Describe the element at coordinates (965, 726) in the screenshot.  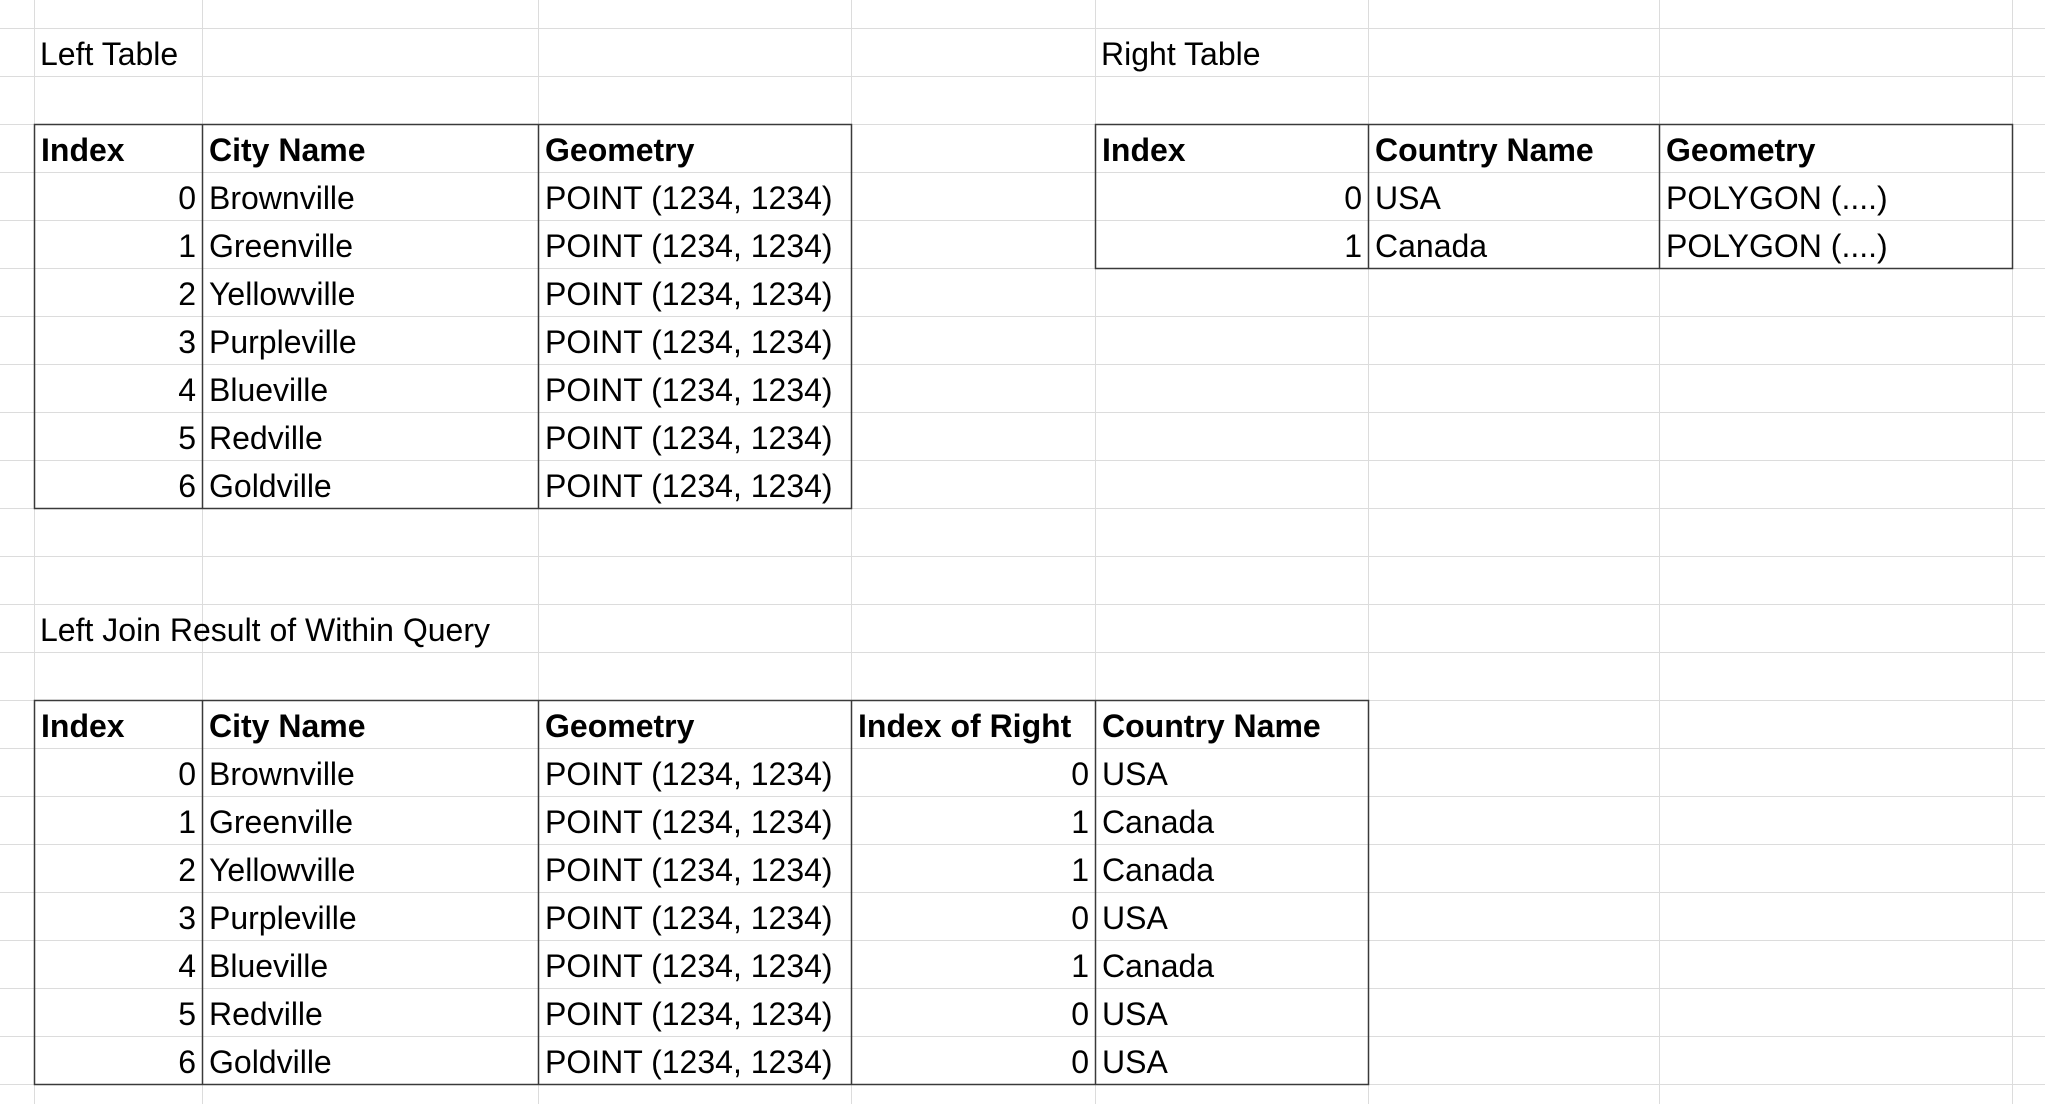
I see `header-index-of-right: Index of Right` at that location.